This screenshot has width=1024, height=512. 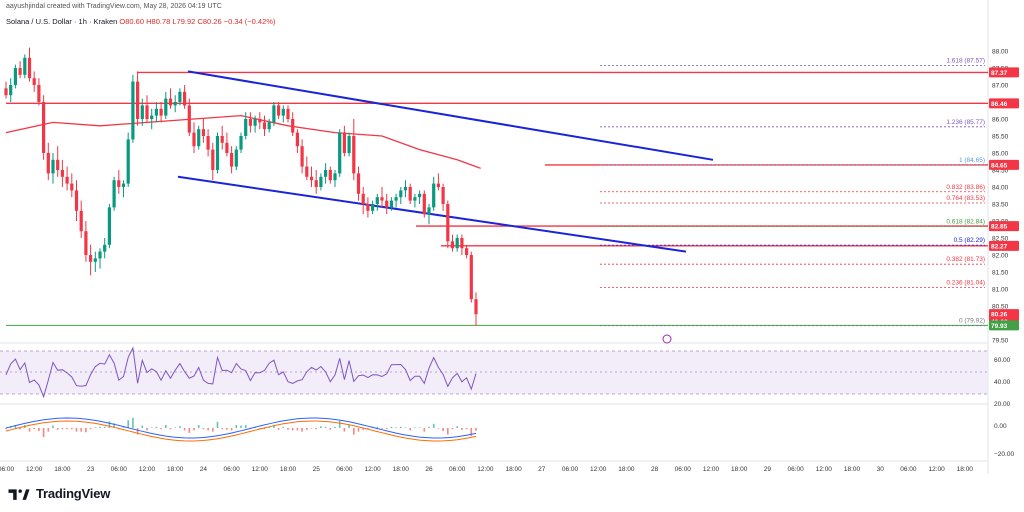 What do you see at coordinates (1000, 239) in the screenshot?
I see `price-axis-tick: 82.50` at bounding box center [1000, 239].